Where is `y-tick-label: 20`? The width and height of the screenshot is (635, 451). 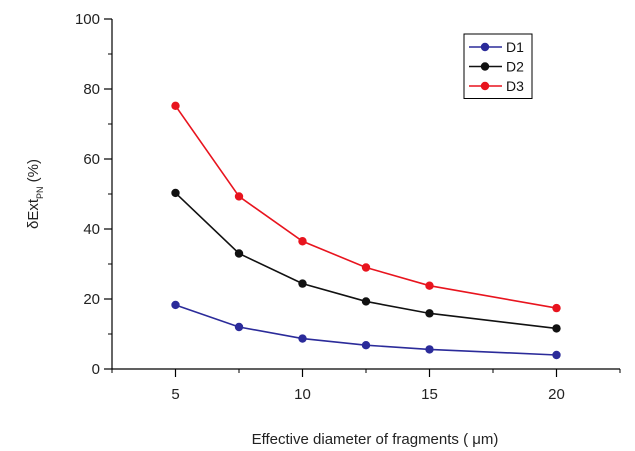 y-tick-label: 20 is located at coordinates (91, 299).